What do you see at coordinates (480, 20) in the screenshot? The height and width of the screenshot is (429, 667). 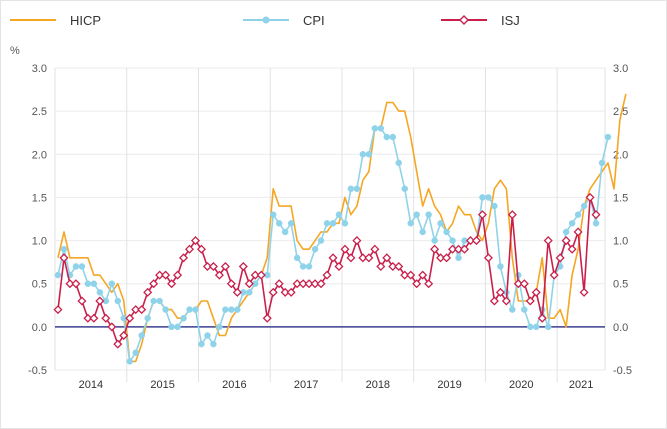 I see `legend-item-isj: ISJ` at bounding box center [480, 20].